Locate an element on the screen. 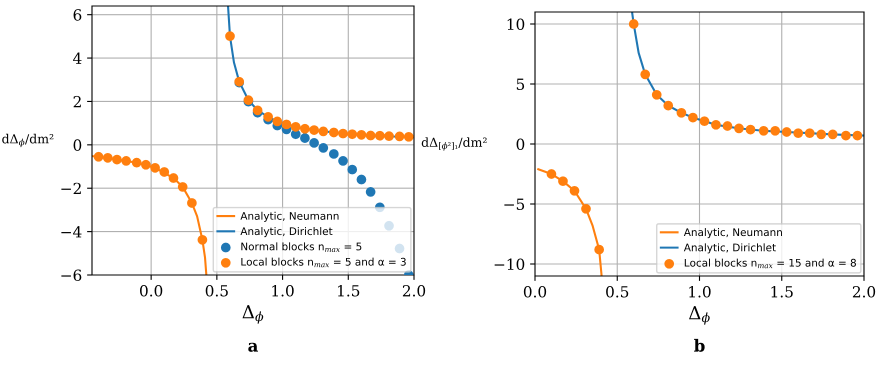 This screenshot has width=879, height=384. y-tick-label: 5 is located at coordinates (520, 84).